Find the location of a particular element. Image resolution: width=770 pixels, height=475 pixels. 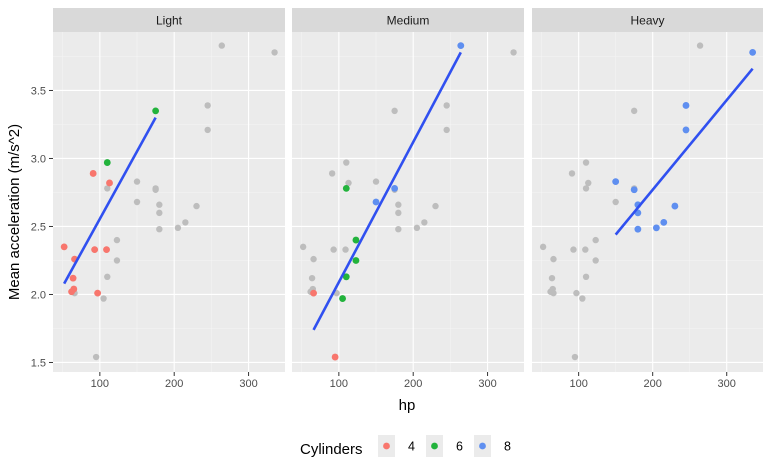

legend-label: 4 is located at coordinates (411, 447).